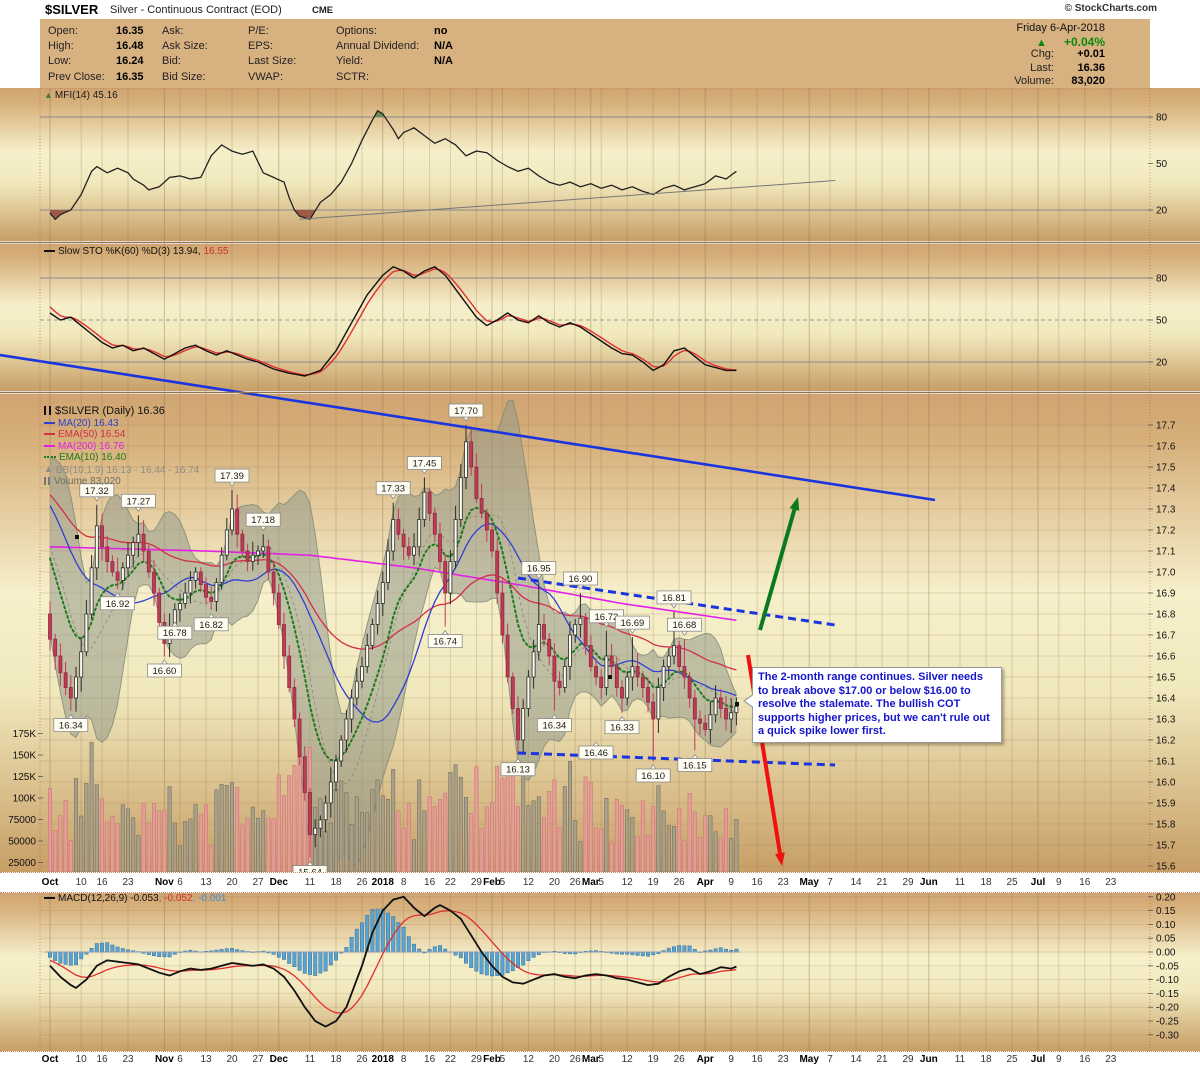 This screenshot has width=1200, height=1067. I want to click on svg-text: 16.69, so click(633, 623).